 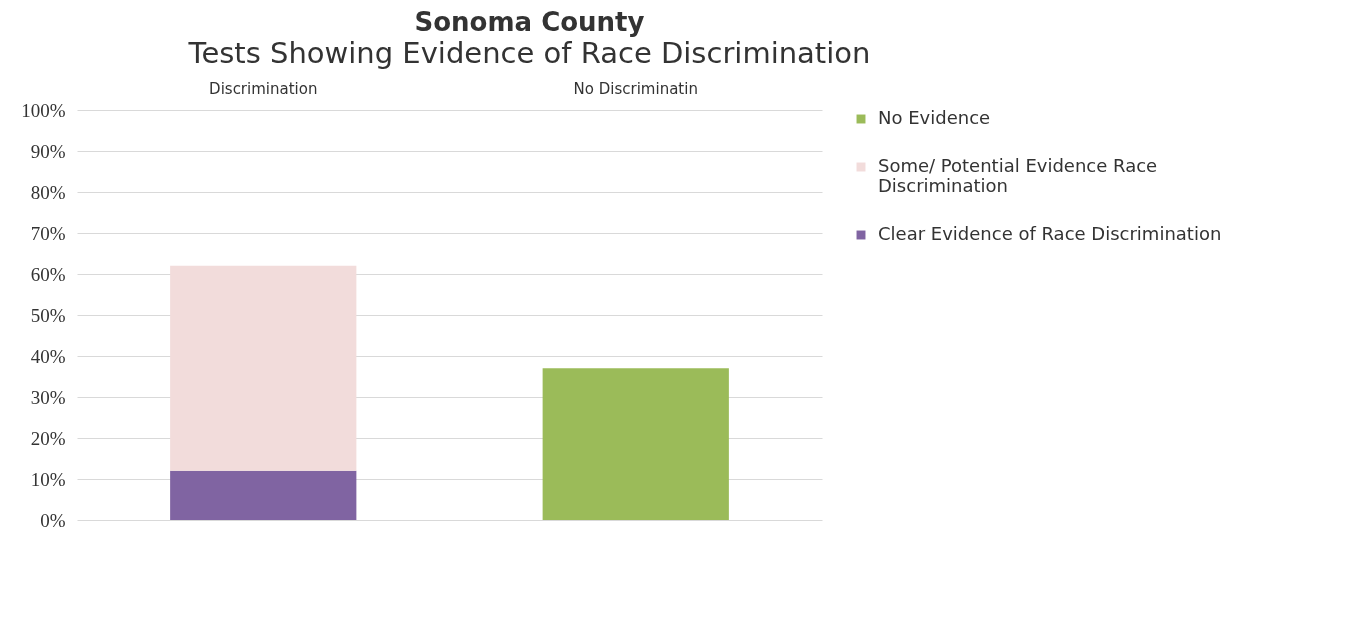 I want to click on y-tick-label: 20%, so click(x=48, y=438).